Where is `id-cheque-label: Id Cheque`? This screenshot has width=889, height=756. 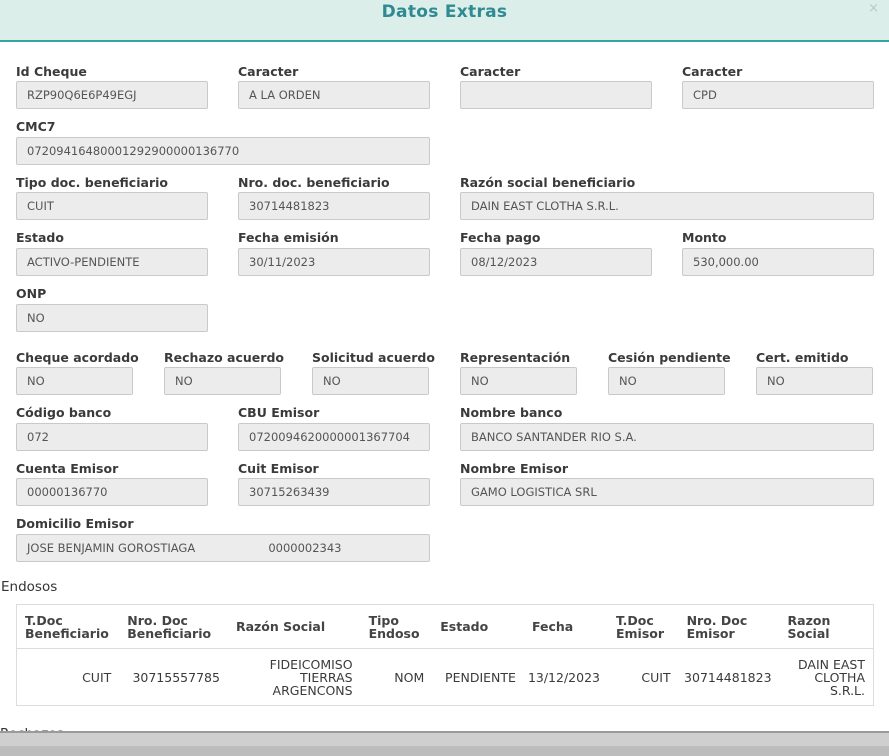
id-cheque-label: Id Cheque is located at coordinates (51, 71).